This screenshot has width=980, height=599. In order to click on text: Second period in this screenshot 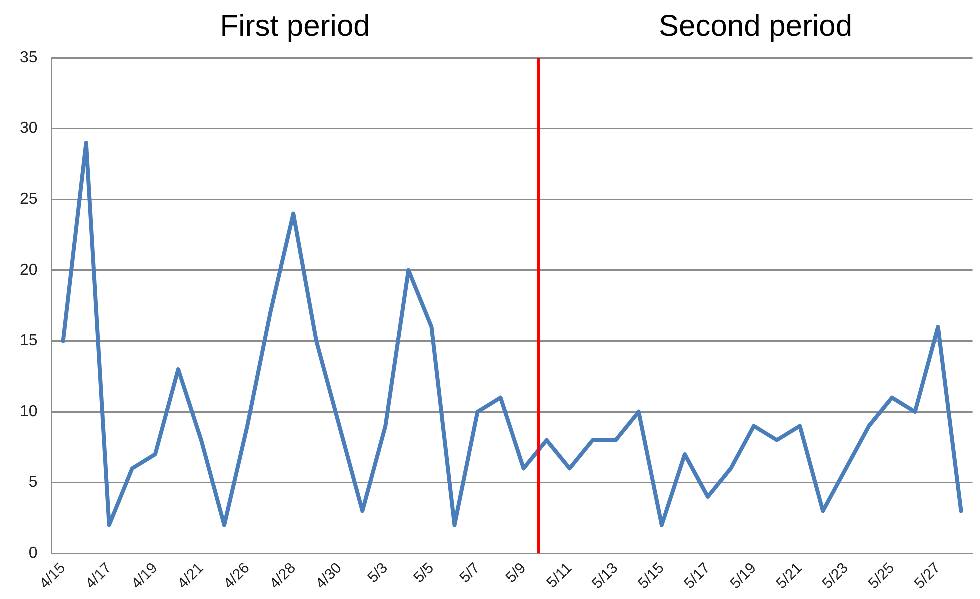, I will do `click(756, 26)`.